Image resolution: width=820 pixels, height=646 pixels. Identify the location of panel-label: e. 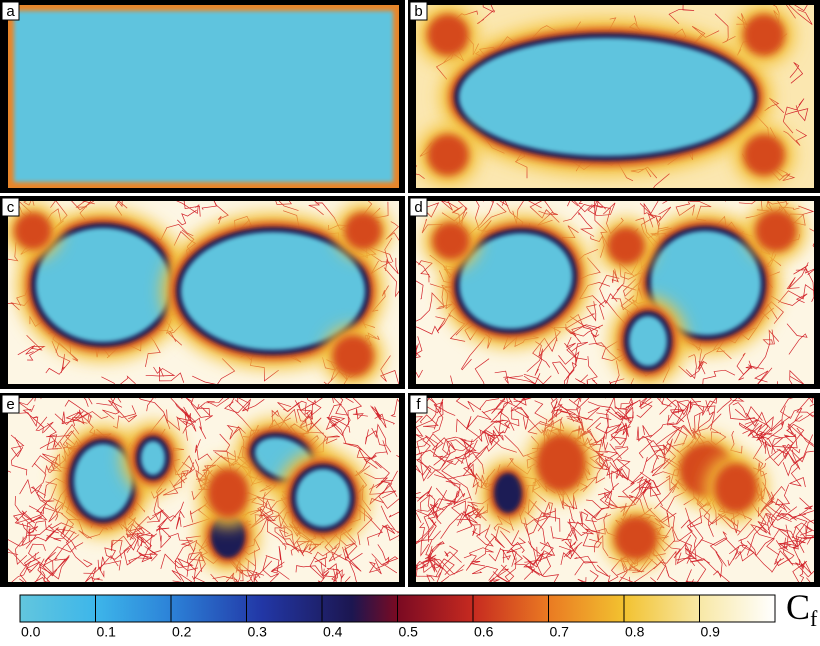
(10, 404).